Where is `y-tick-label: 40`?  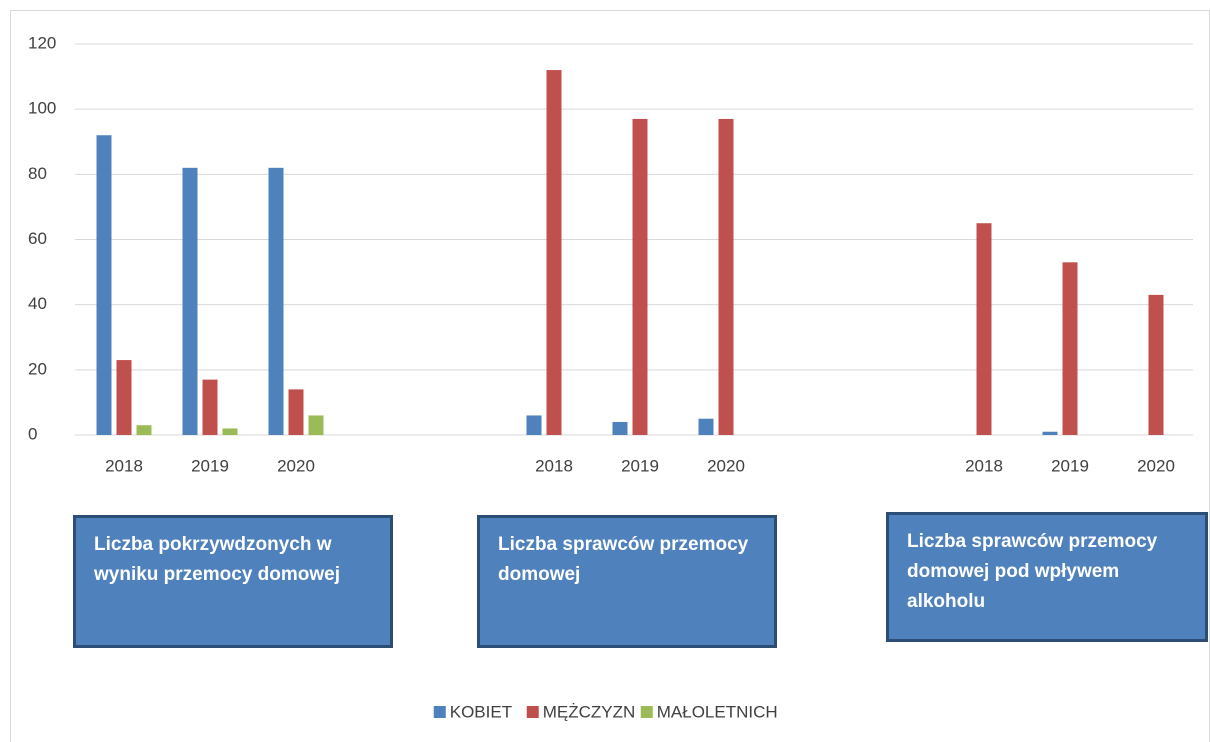 y-tick-label: 40 is located at coordinates (37, 303).